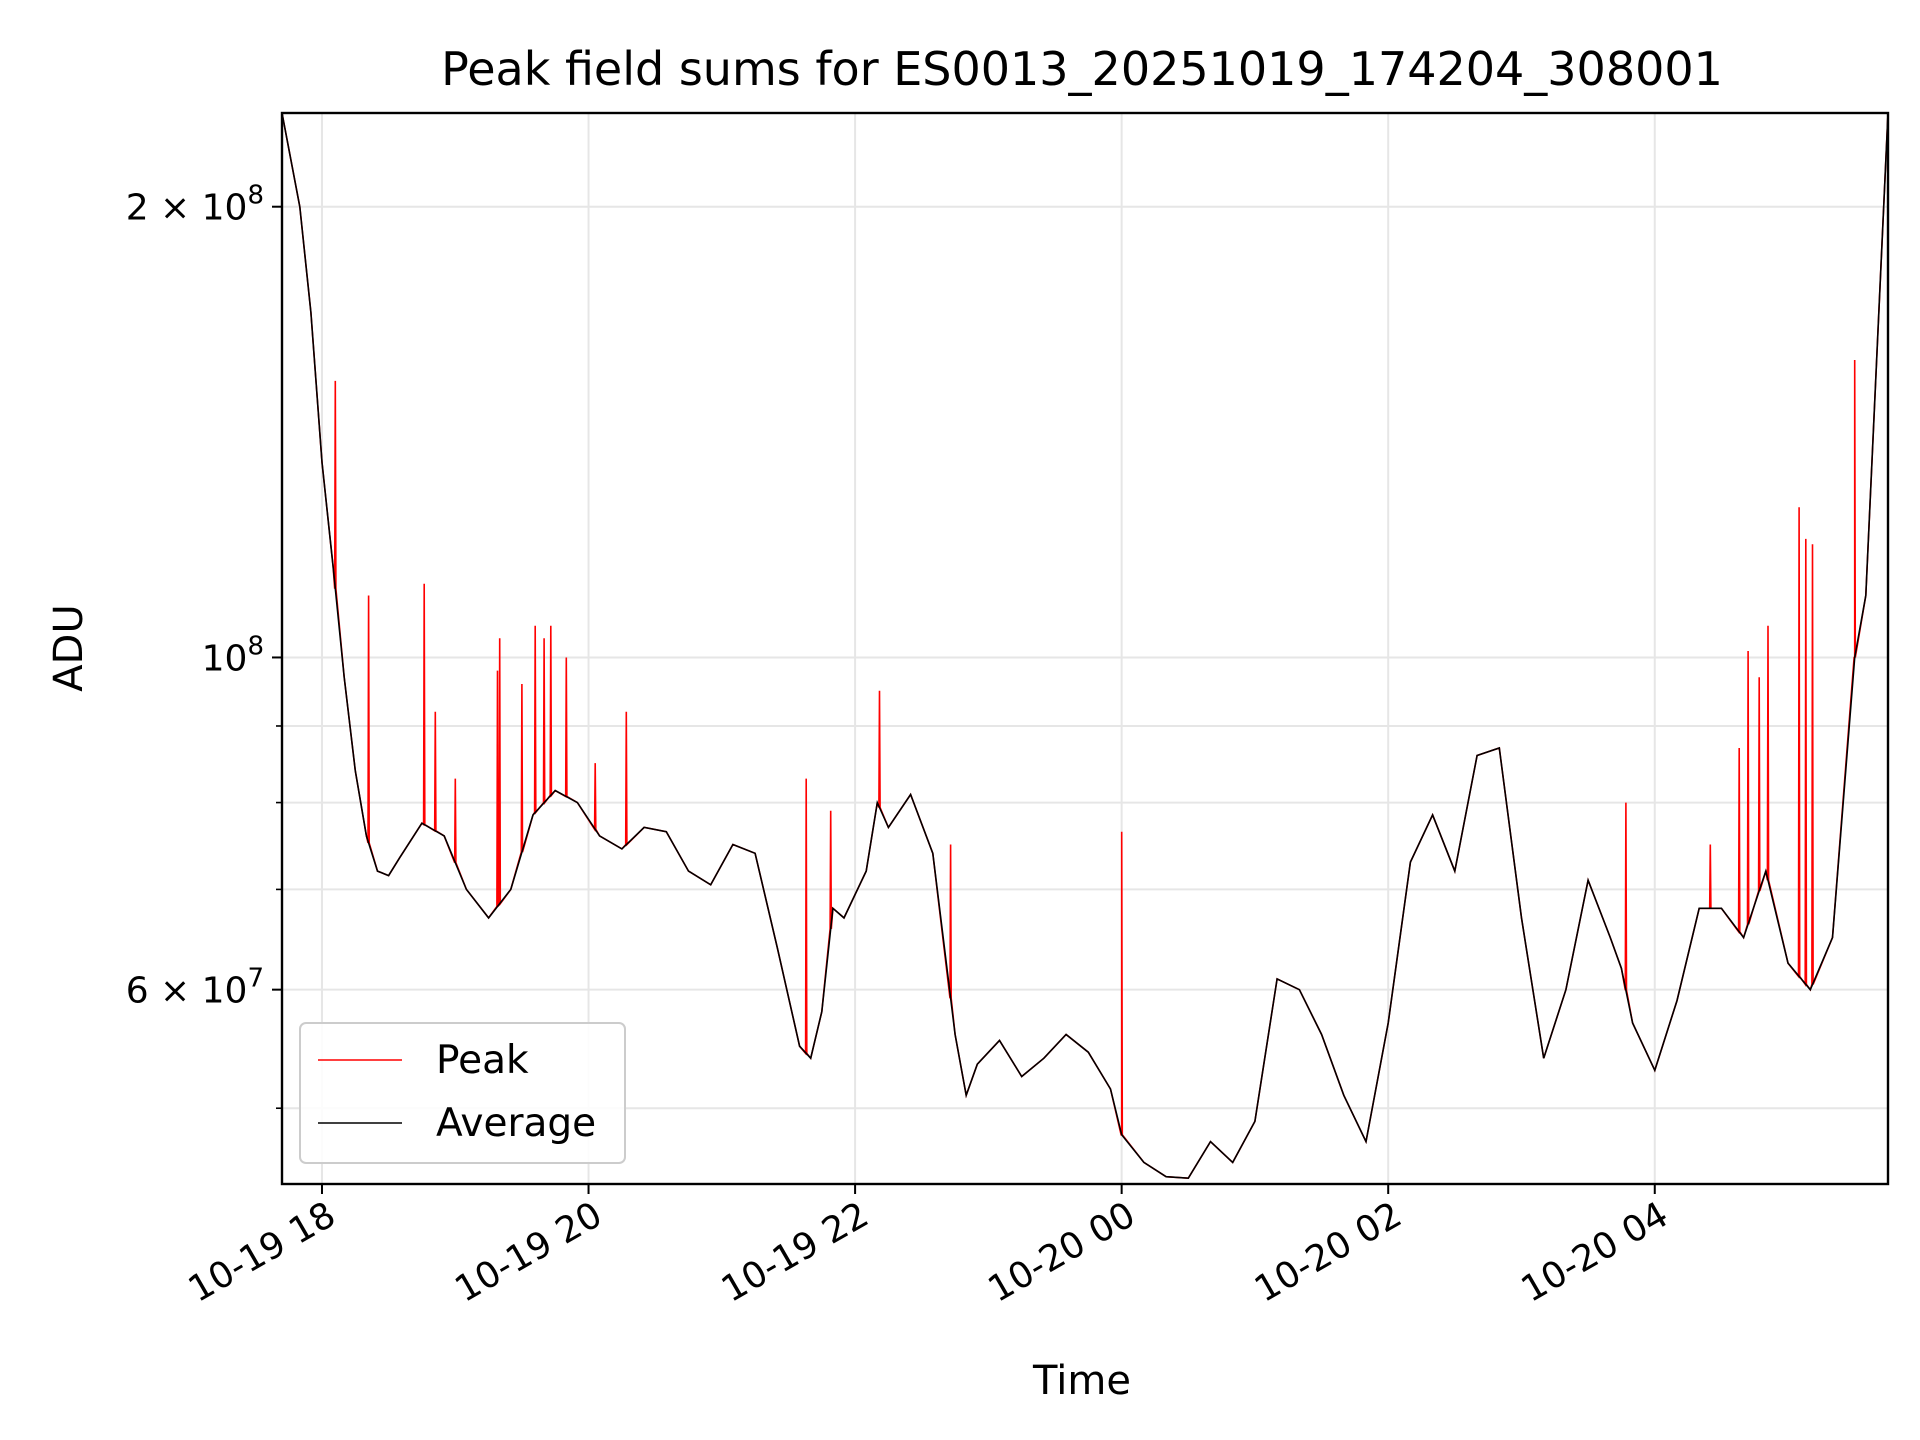 The height and width of the screenshot is (1440, 1920). Describe the element at coordinates (1328, 1252) in the screenshot. I see `x-tick-label: 10-20 02` at that location.